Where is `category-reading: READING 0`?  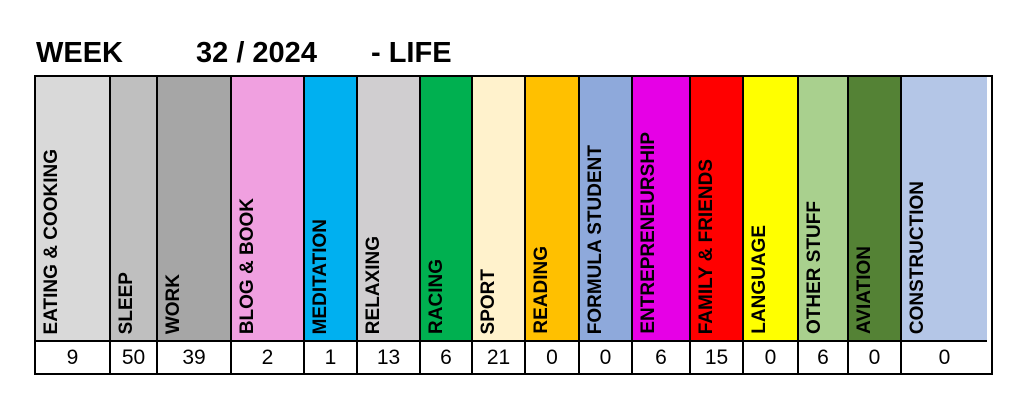
category-reading: READING 0 is located at coordinates (553, 225).